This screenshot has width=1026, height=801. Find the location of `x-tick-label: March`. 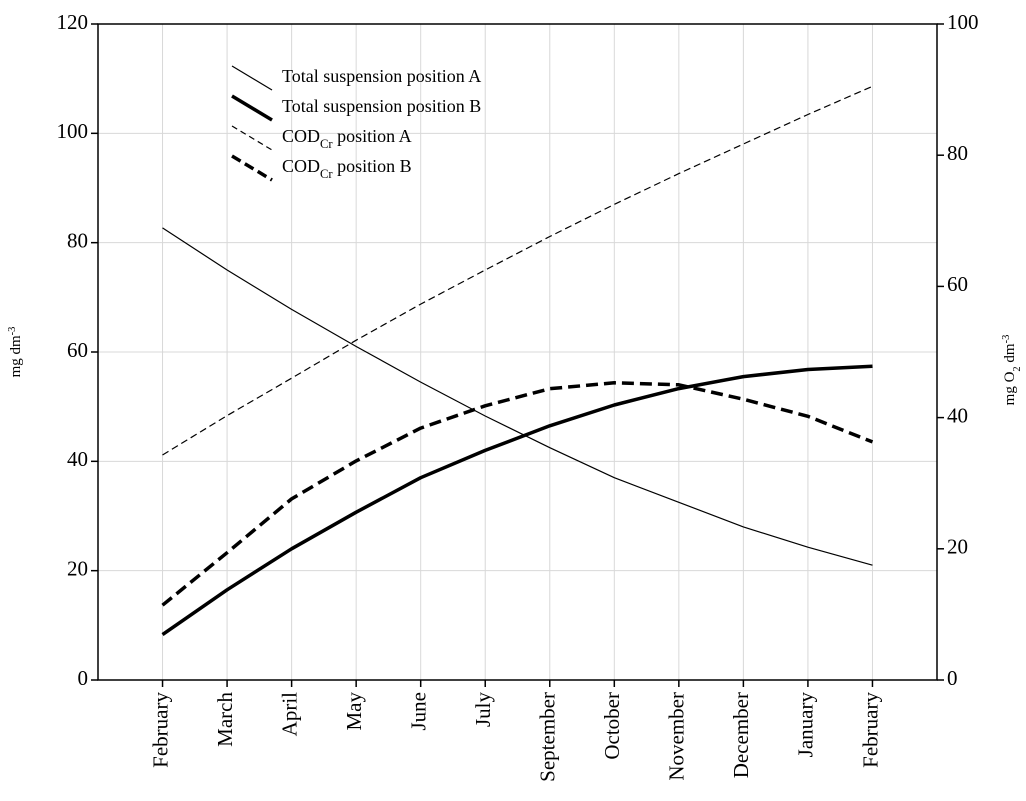

x-tick-label: March is located at coordinates (225, 719).